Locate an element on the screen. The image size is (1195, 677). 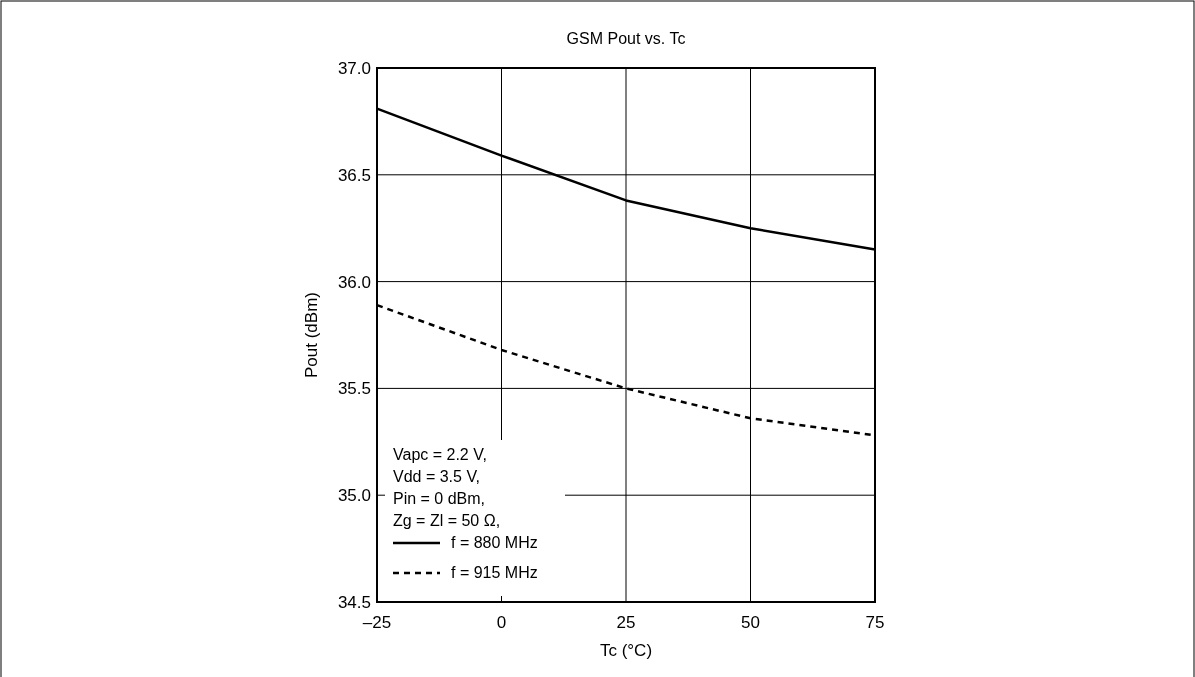
y-axis-title: Pout (dBm) is located at coordinates (311, 335).